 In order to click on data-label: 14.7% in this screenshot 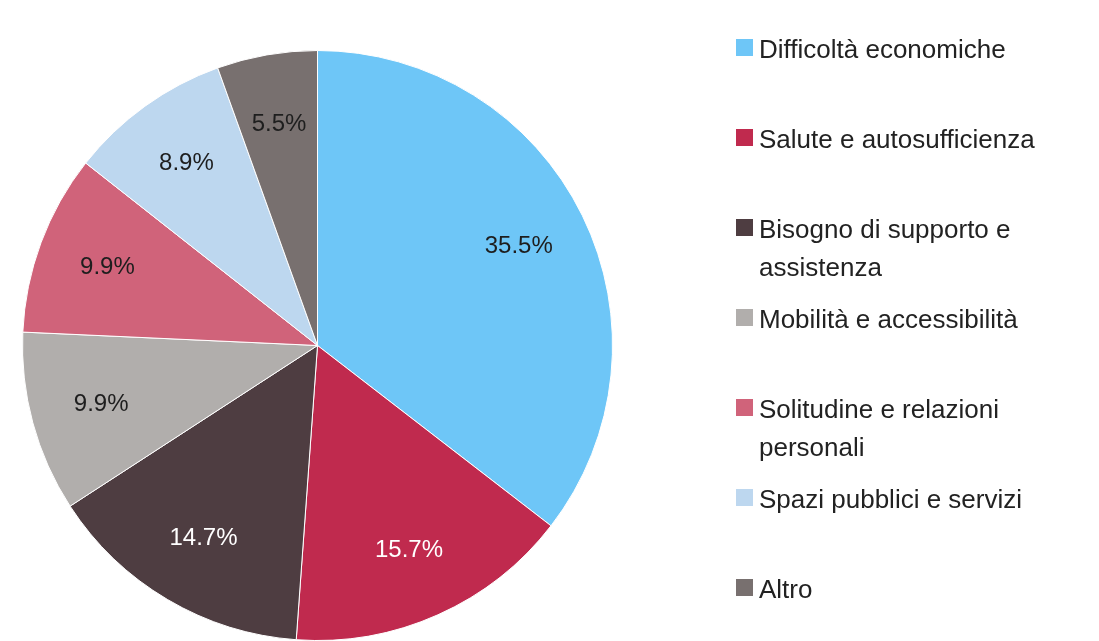, I will do `click(203, 537)`.